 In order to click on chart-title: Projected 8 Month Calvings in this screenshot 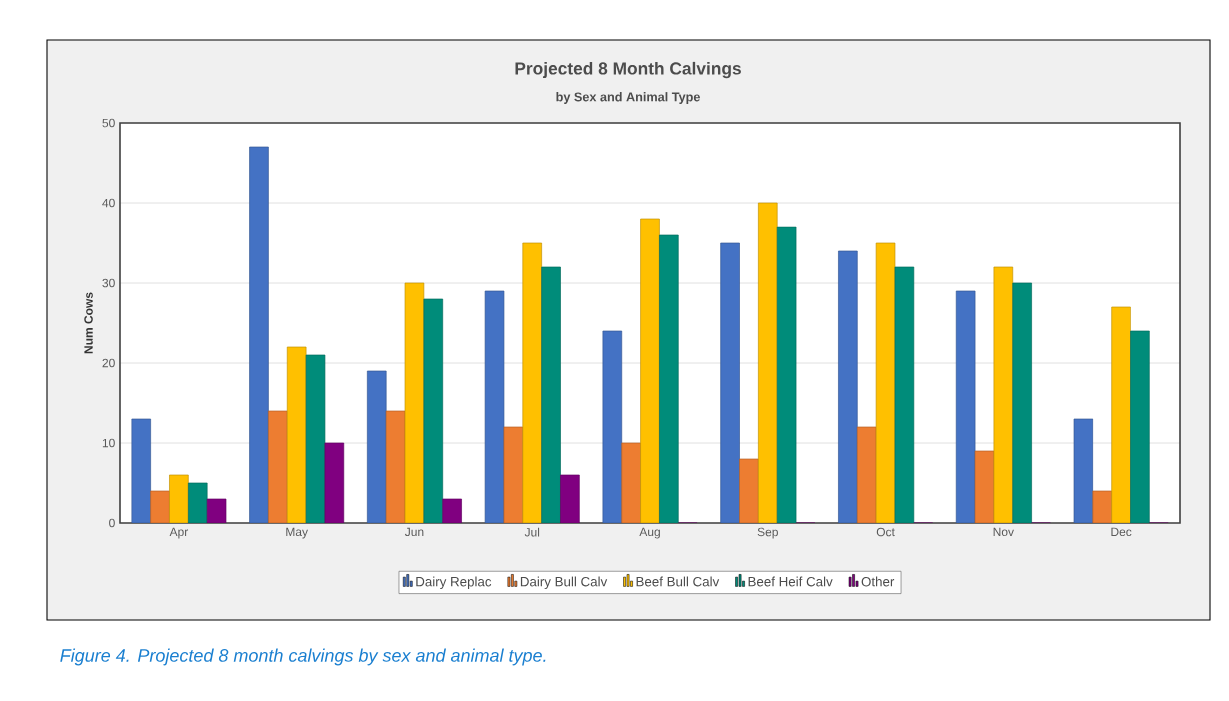, I will do `click(628, 70)`.